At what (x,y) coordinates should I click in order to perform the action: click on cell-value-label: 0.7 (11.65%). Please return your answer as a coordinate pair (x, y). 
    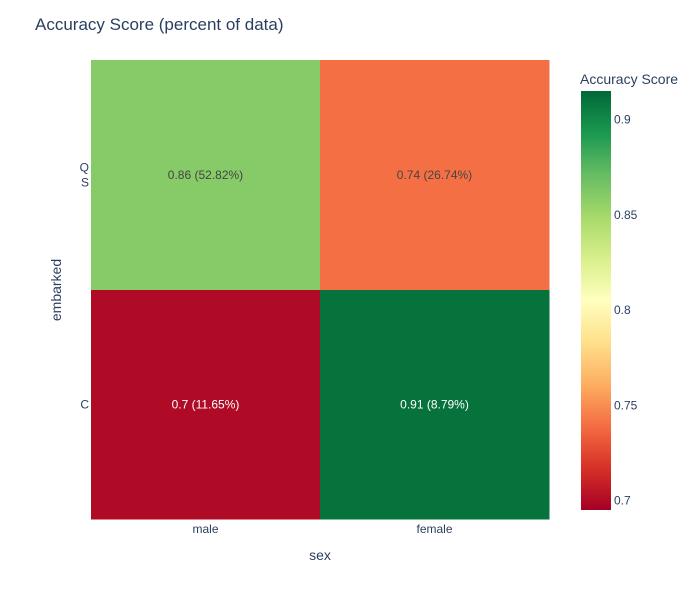
    Looking at the image, I should click on (206, 404).